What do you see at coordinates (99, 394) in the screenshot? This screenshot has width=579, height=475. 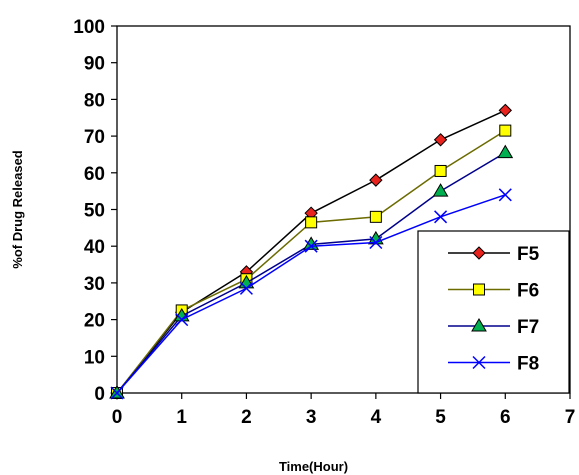 I see `y-tick-label: 0` at bounding box center [99, 394].